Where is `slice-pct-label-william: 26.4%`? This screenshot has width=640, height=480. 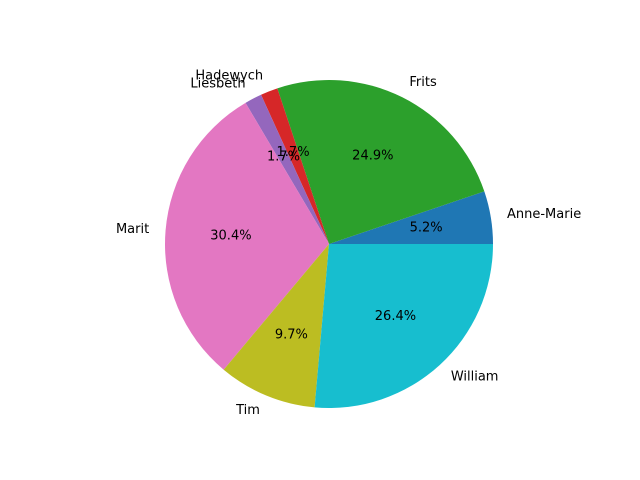 slice-pct-label-william: 26.4% is located at coordinates (395, 316).